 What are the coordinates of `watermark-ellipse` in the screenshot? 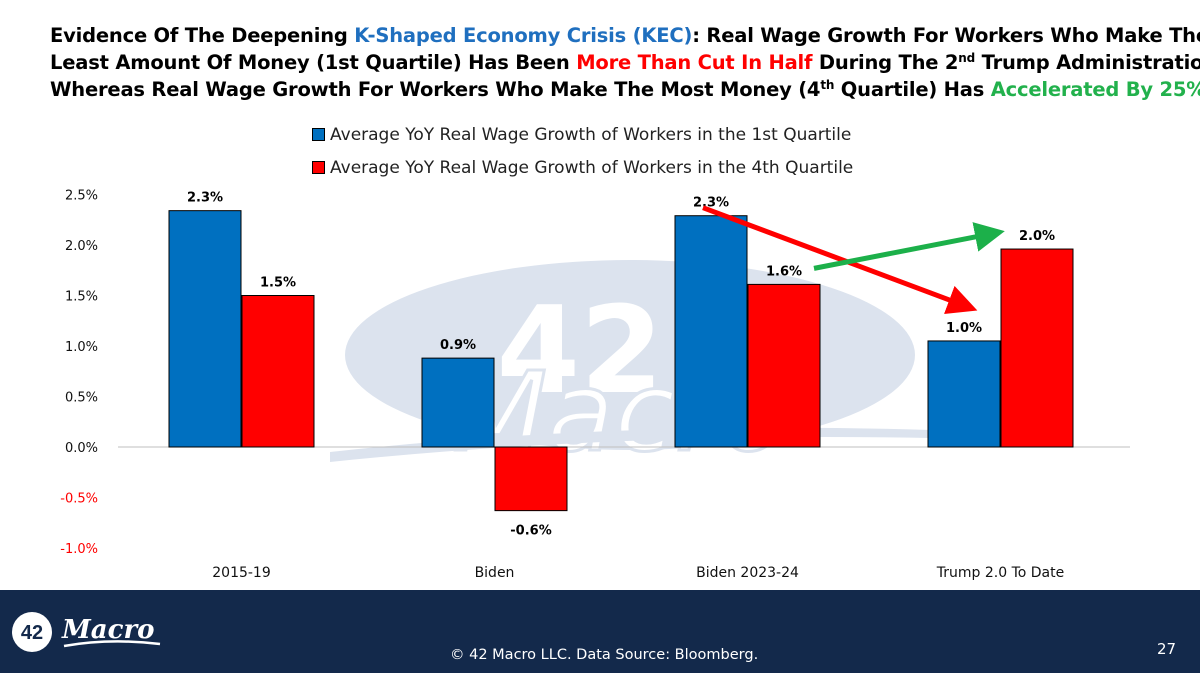 It's located at (630, 355).